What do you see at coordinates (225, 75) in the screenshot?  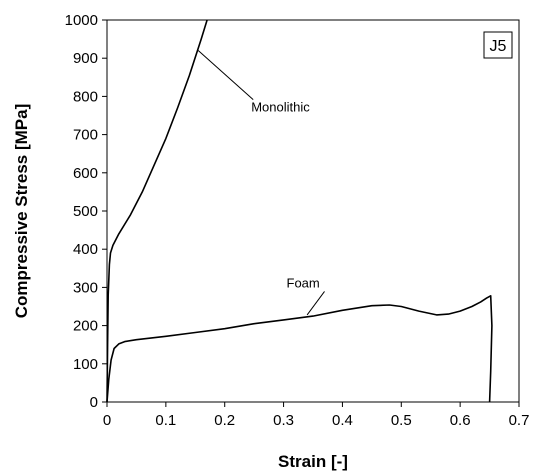 I see `annotation-leader-monolithic` at bounding box center [225, 75].